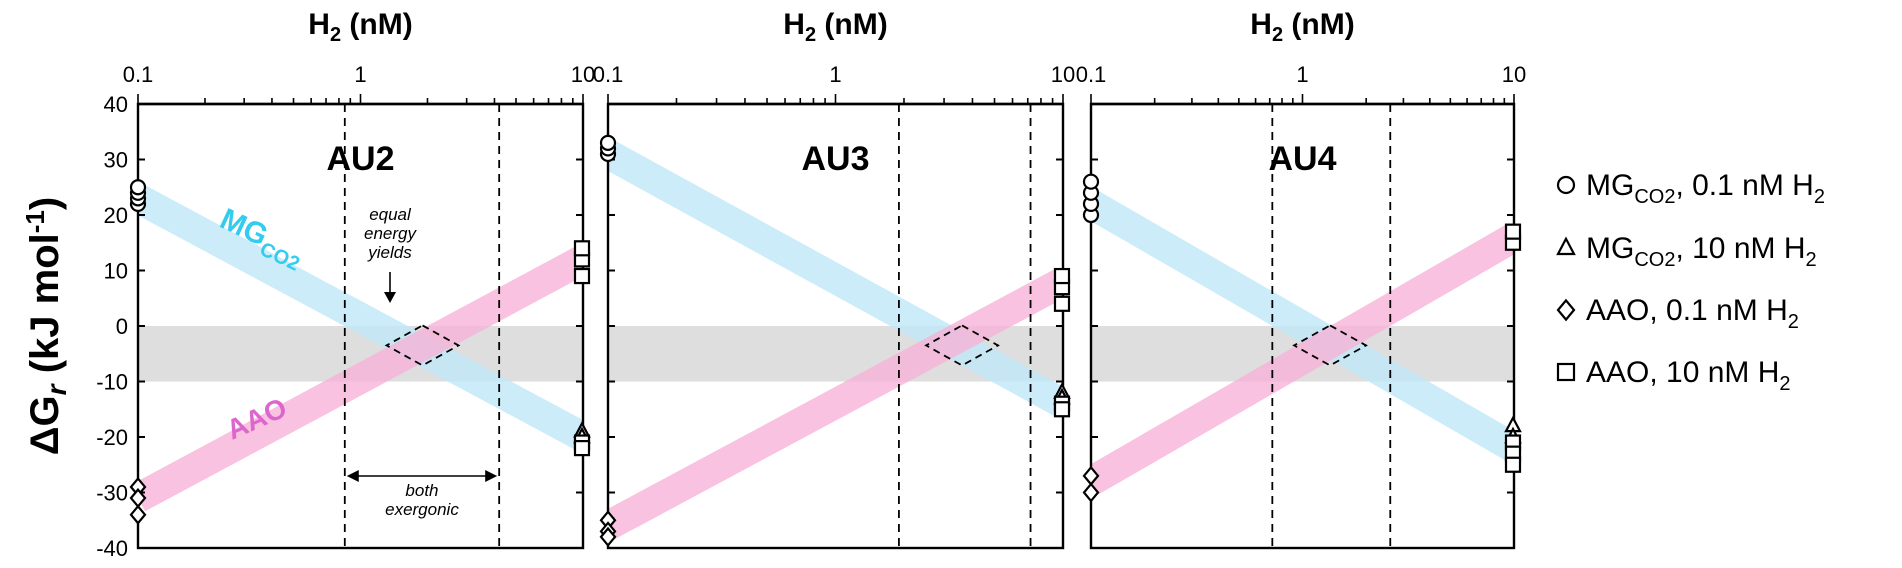  Describe the element at coordinates (1566, 185) in the screenshot. I see `circle-legend-marker` at that location.